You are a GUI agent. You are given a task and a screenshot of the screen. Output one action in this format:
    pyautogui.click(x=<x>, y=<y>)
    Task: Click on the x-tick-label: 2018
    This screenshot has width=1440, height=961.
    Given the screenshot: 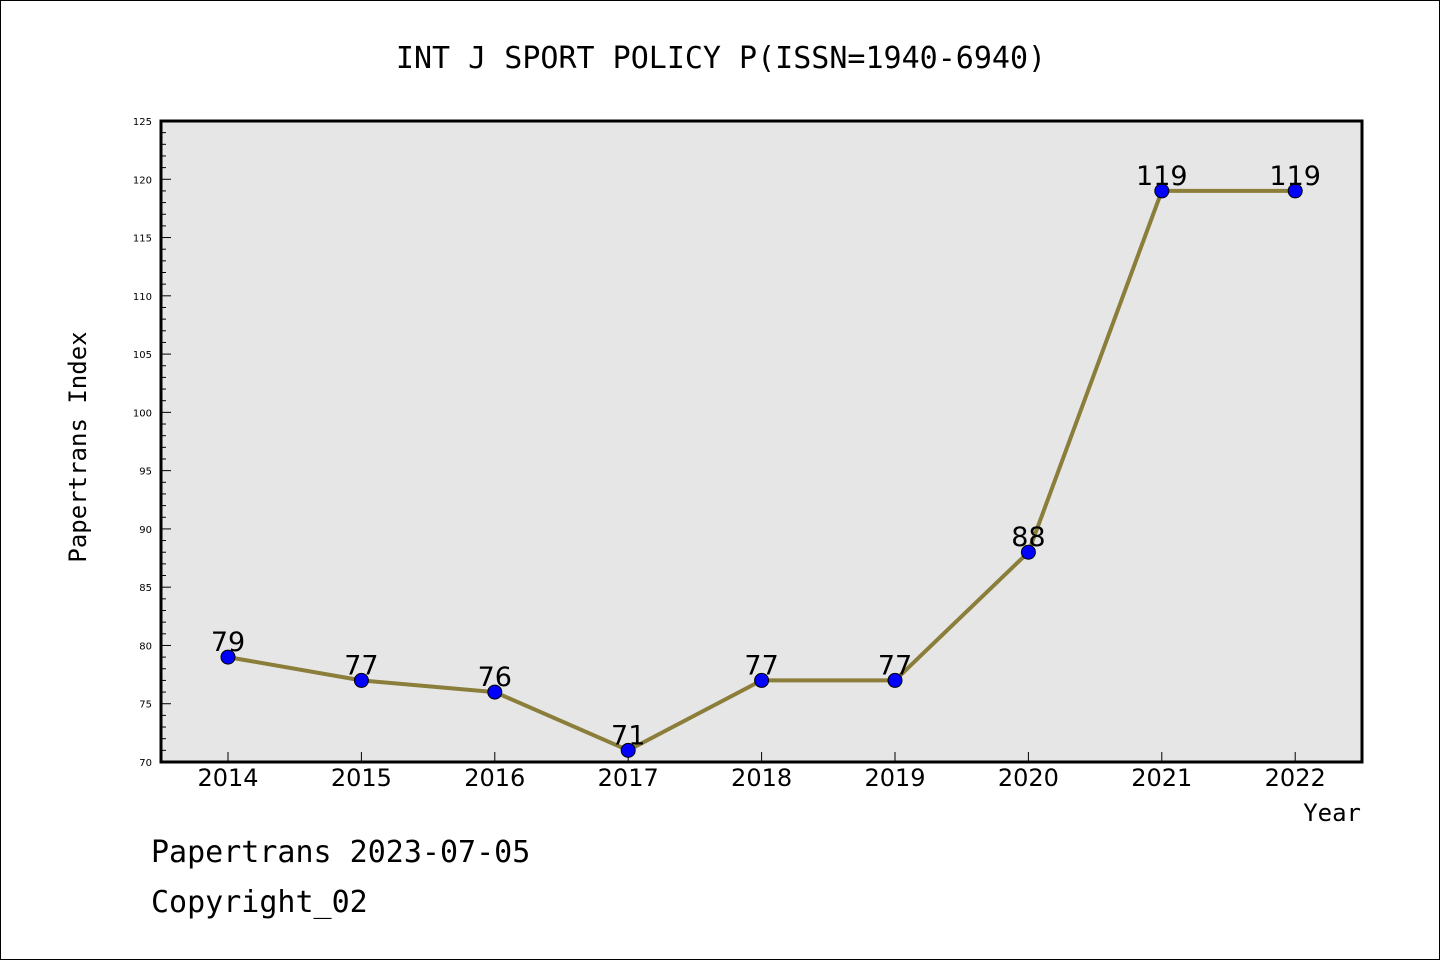 What is the action you would take?
    pyautogui.click(x=761, y=778)
    